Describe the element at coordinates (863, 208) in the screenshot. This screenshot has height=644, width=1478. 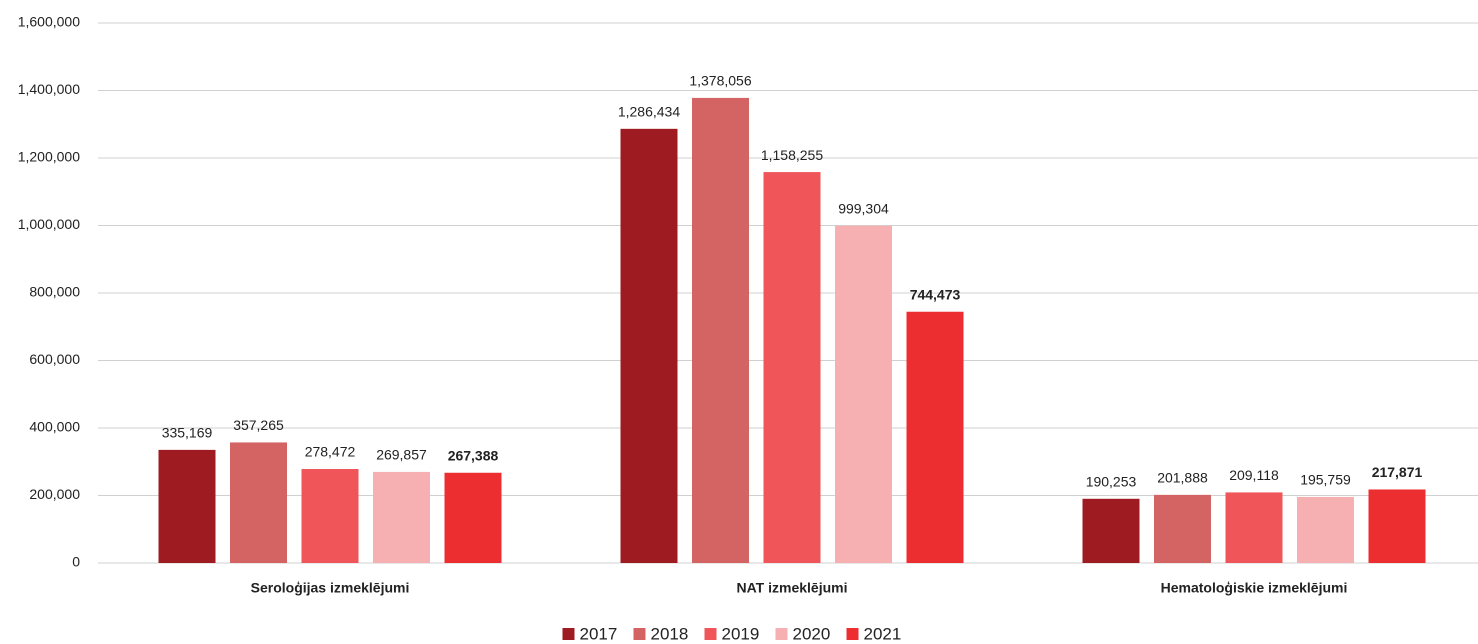
I see `value-label: 999,304` at that location.